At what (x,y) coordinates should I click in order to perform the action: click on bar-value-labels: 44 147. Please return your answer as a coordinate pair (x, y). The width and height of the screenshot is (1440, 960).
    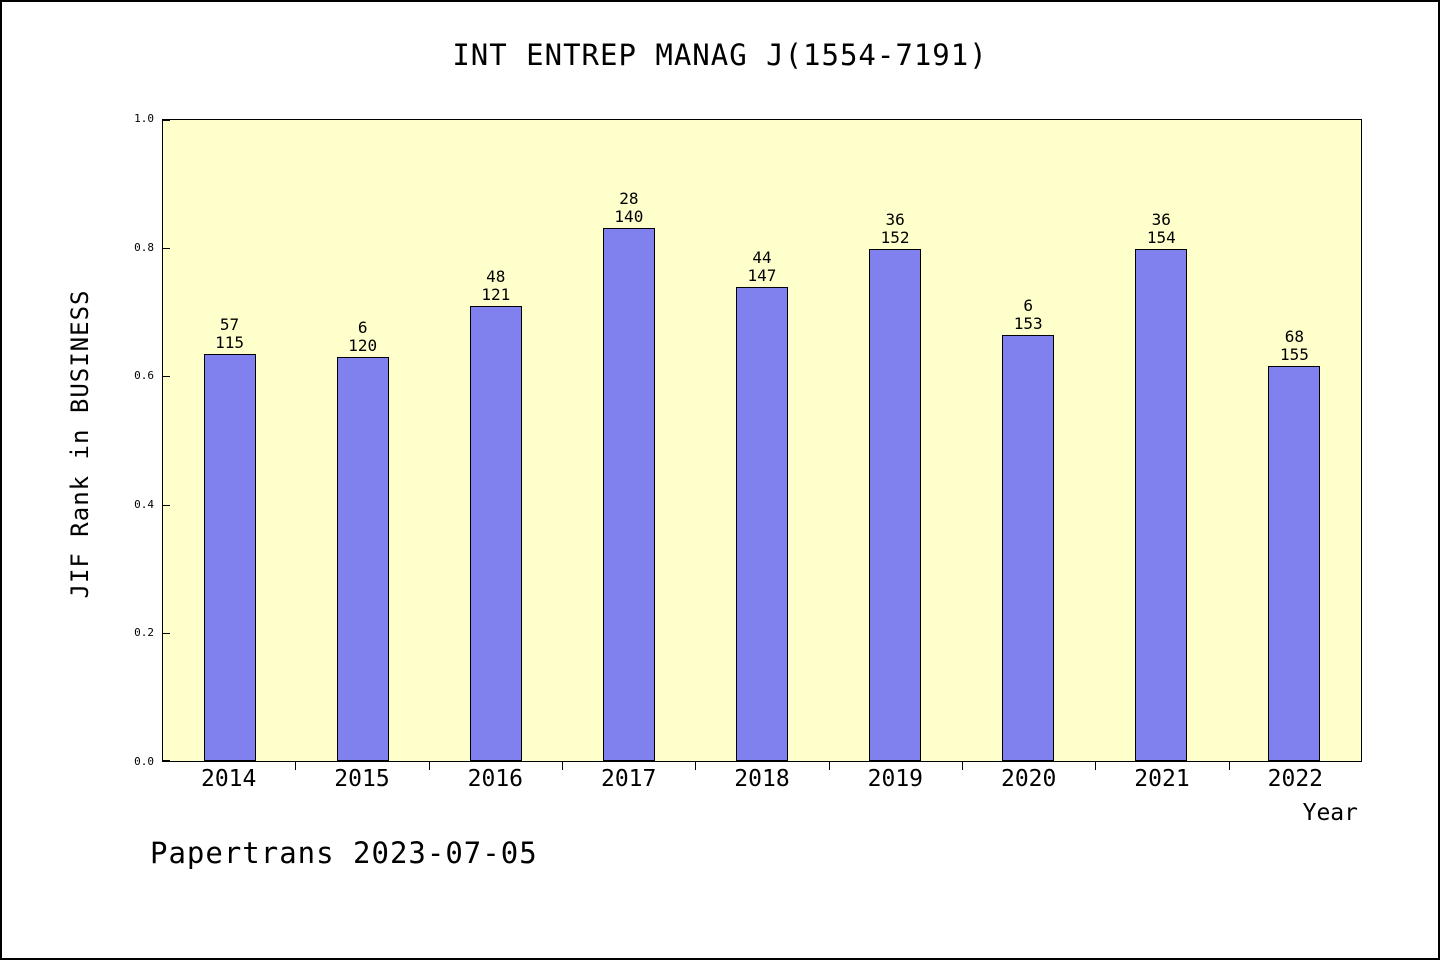
    Looking at the image, I should click on (762, 266).